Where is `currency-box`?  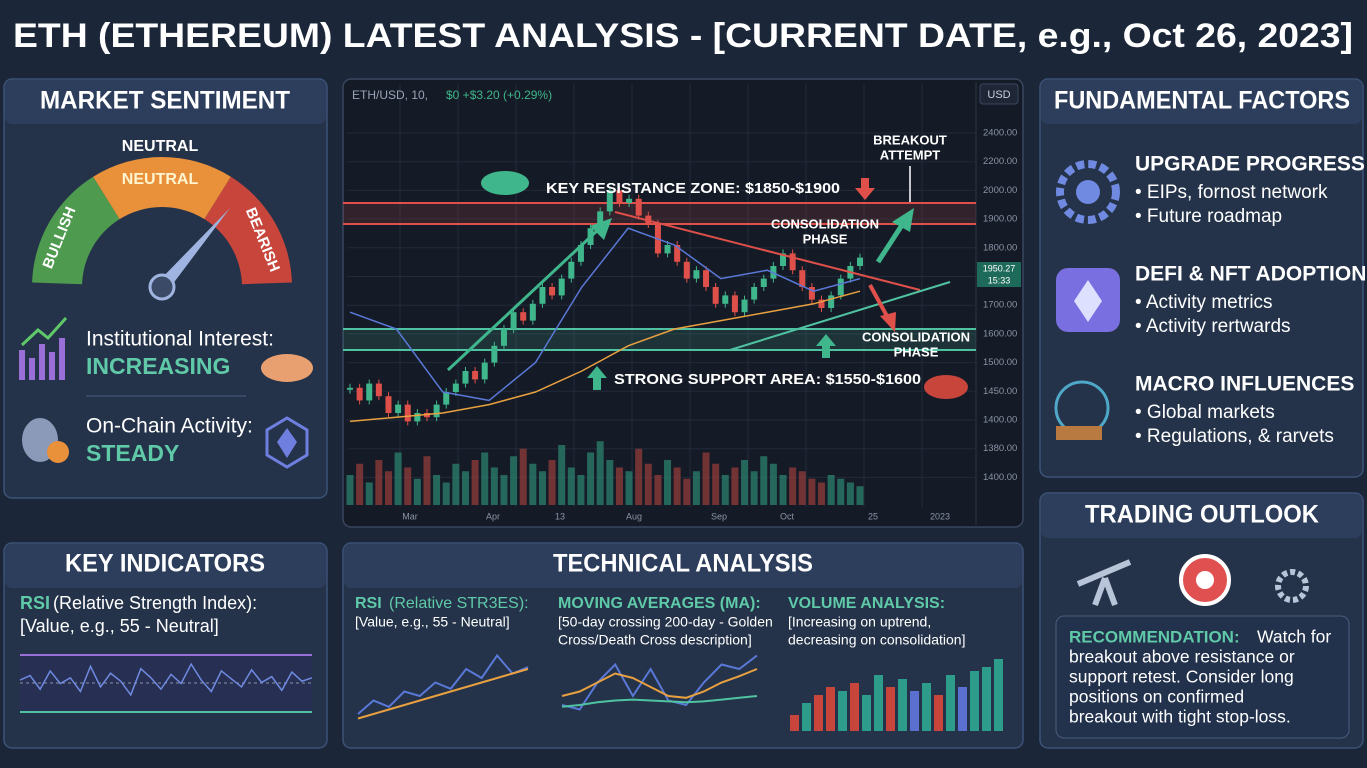
currency-box is located at coordinates (999, 94).